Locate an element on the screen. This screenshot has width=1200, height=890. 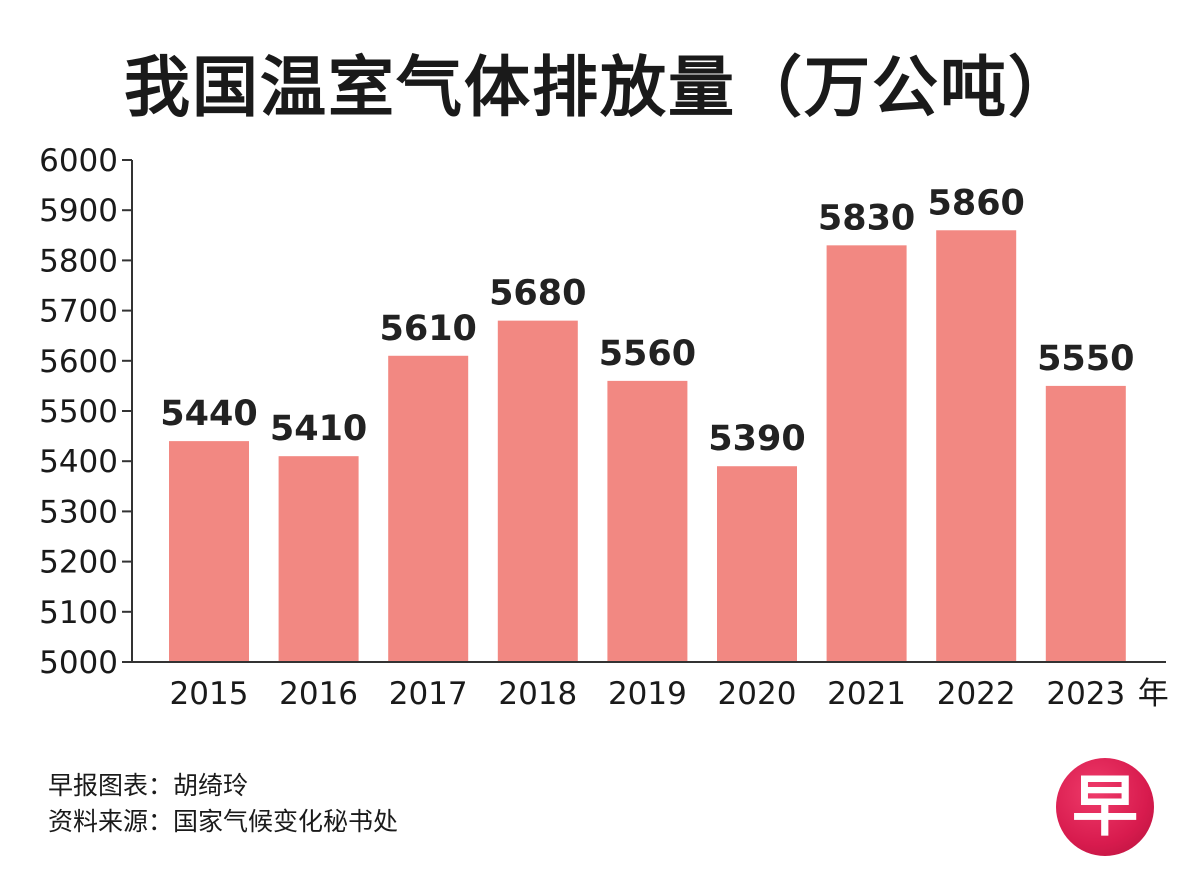
y-tick-label: 5000 is located at coordinates (78, 663).